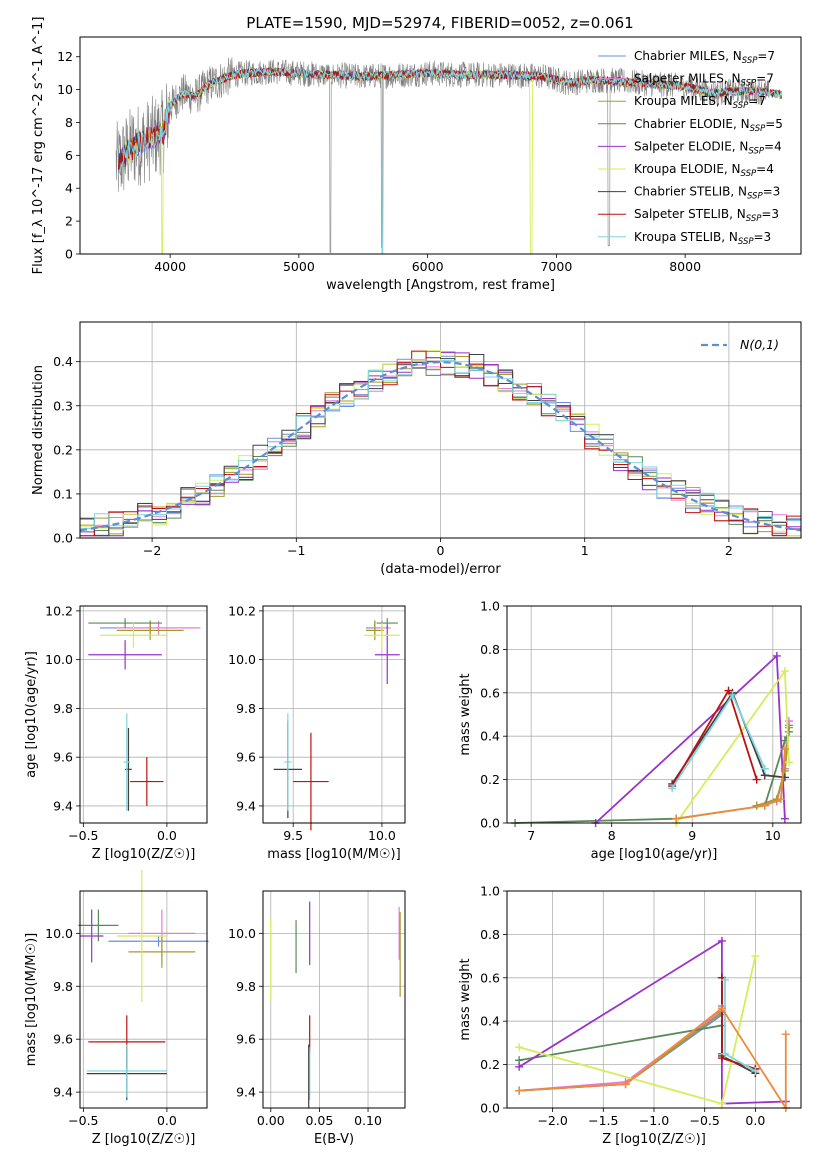  What do you see at coordinates (319, 1120) in the screenshot?
I see `x-tick-label: 0.05` at bounding box center [319, 1120].